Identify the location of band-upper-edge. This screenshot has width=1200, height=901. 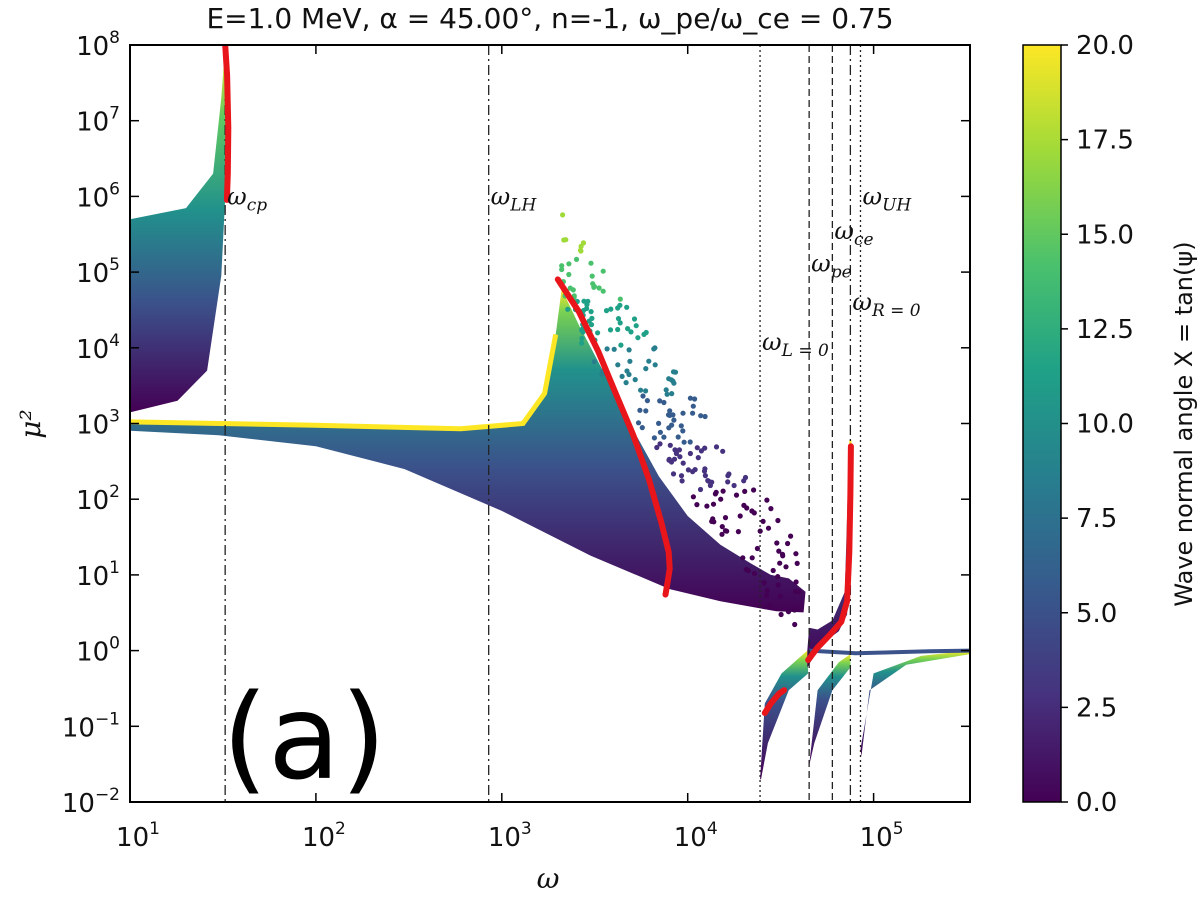
(889, 652).